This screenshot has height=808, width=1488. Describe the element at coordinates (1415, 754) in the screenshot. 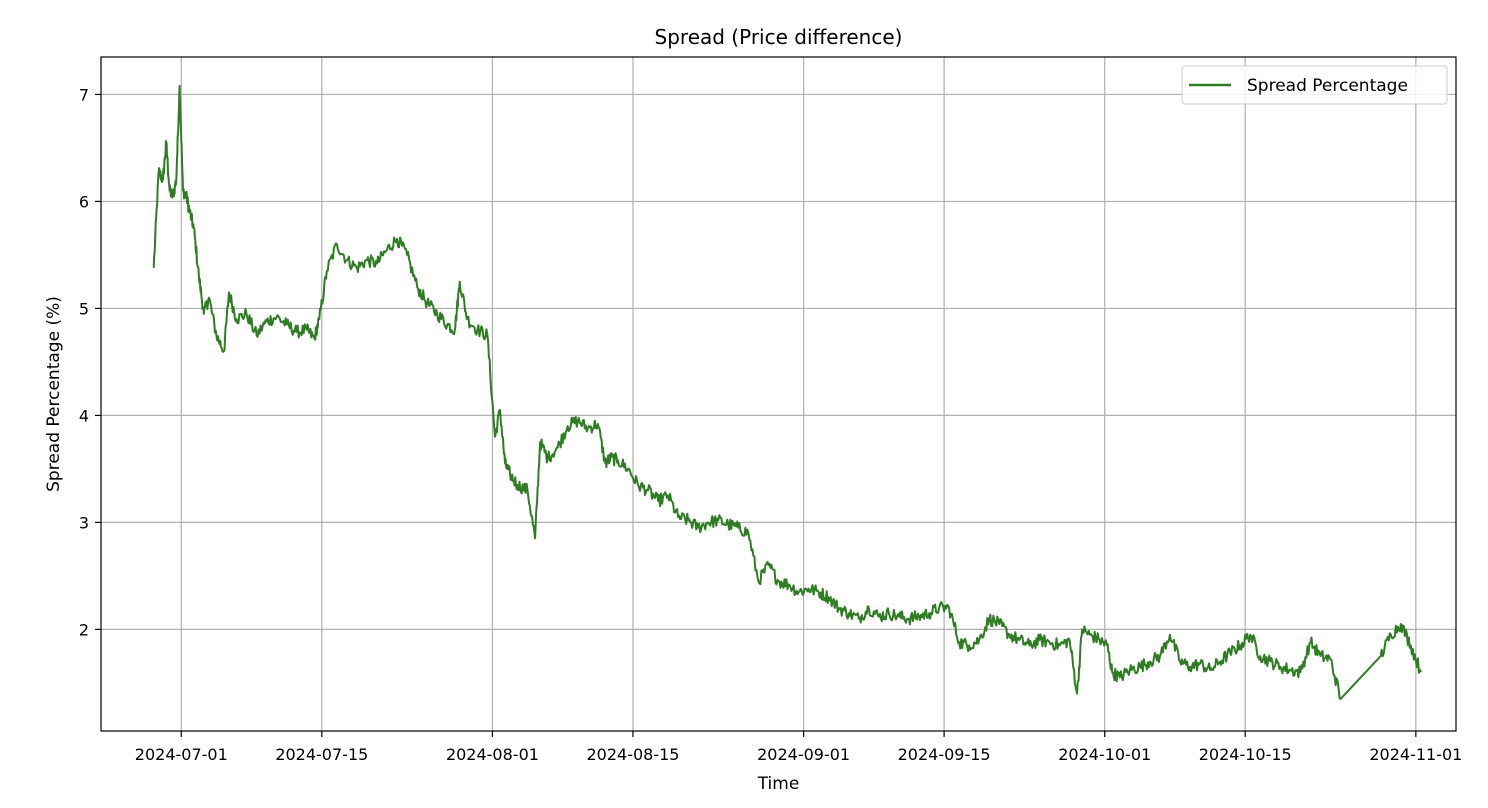

I see `x-tick-label: 2024-11-01` at that location.